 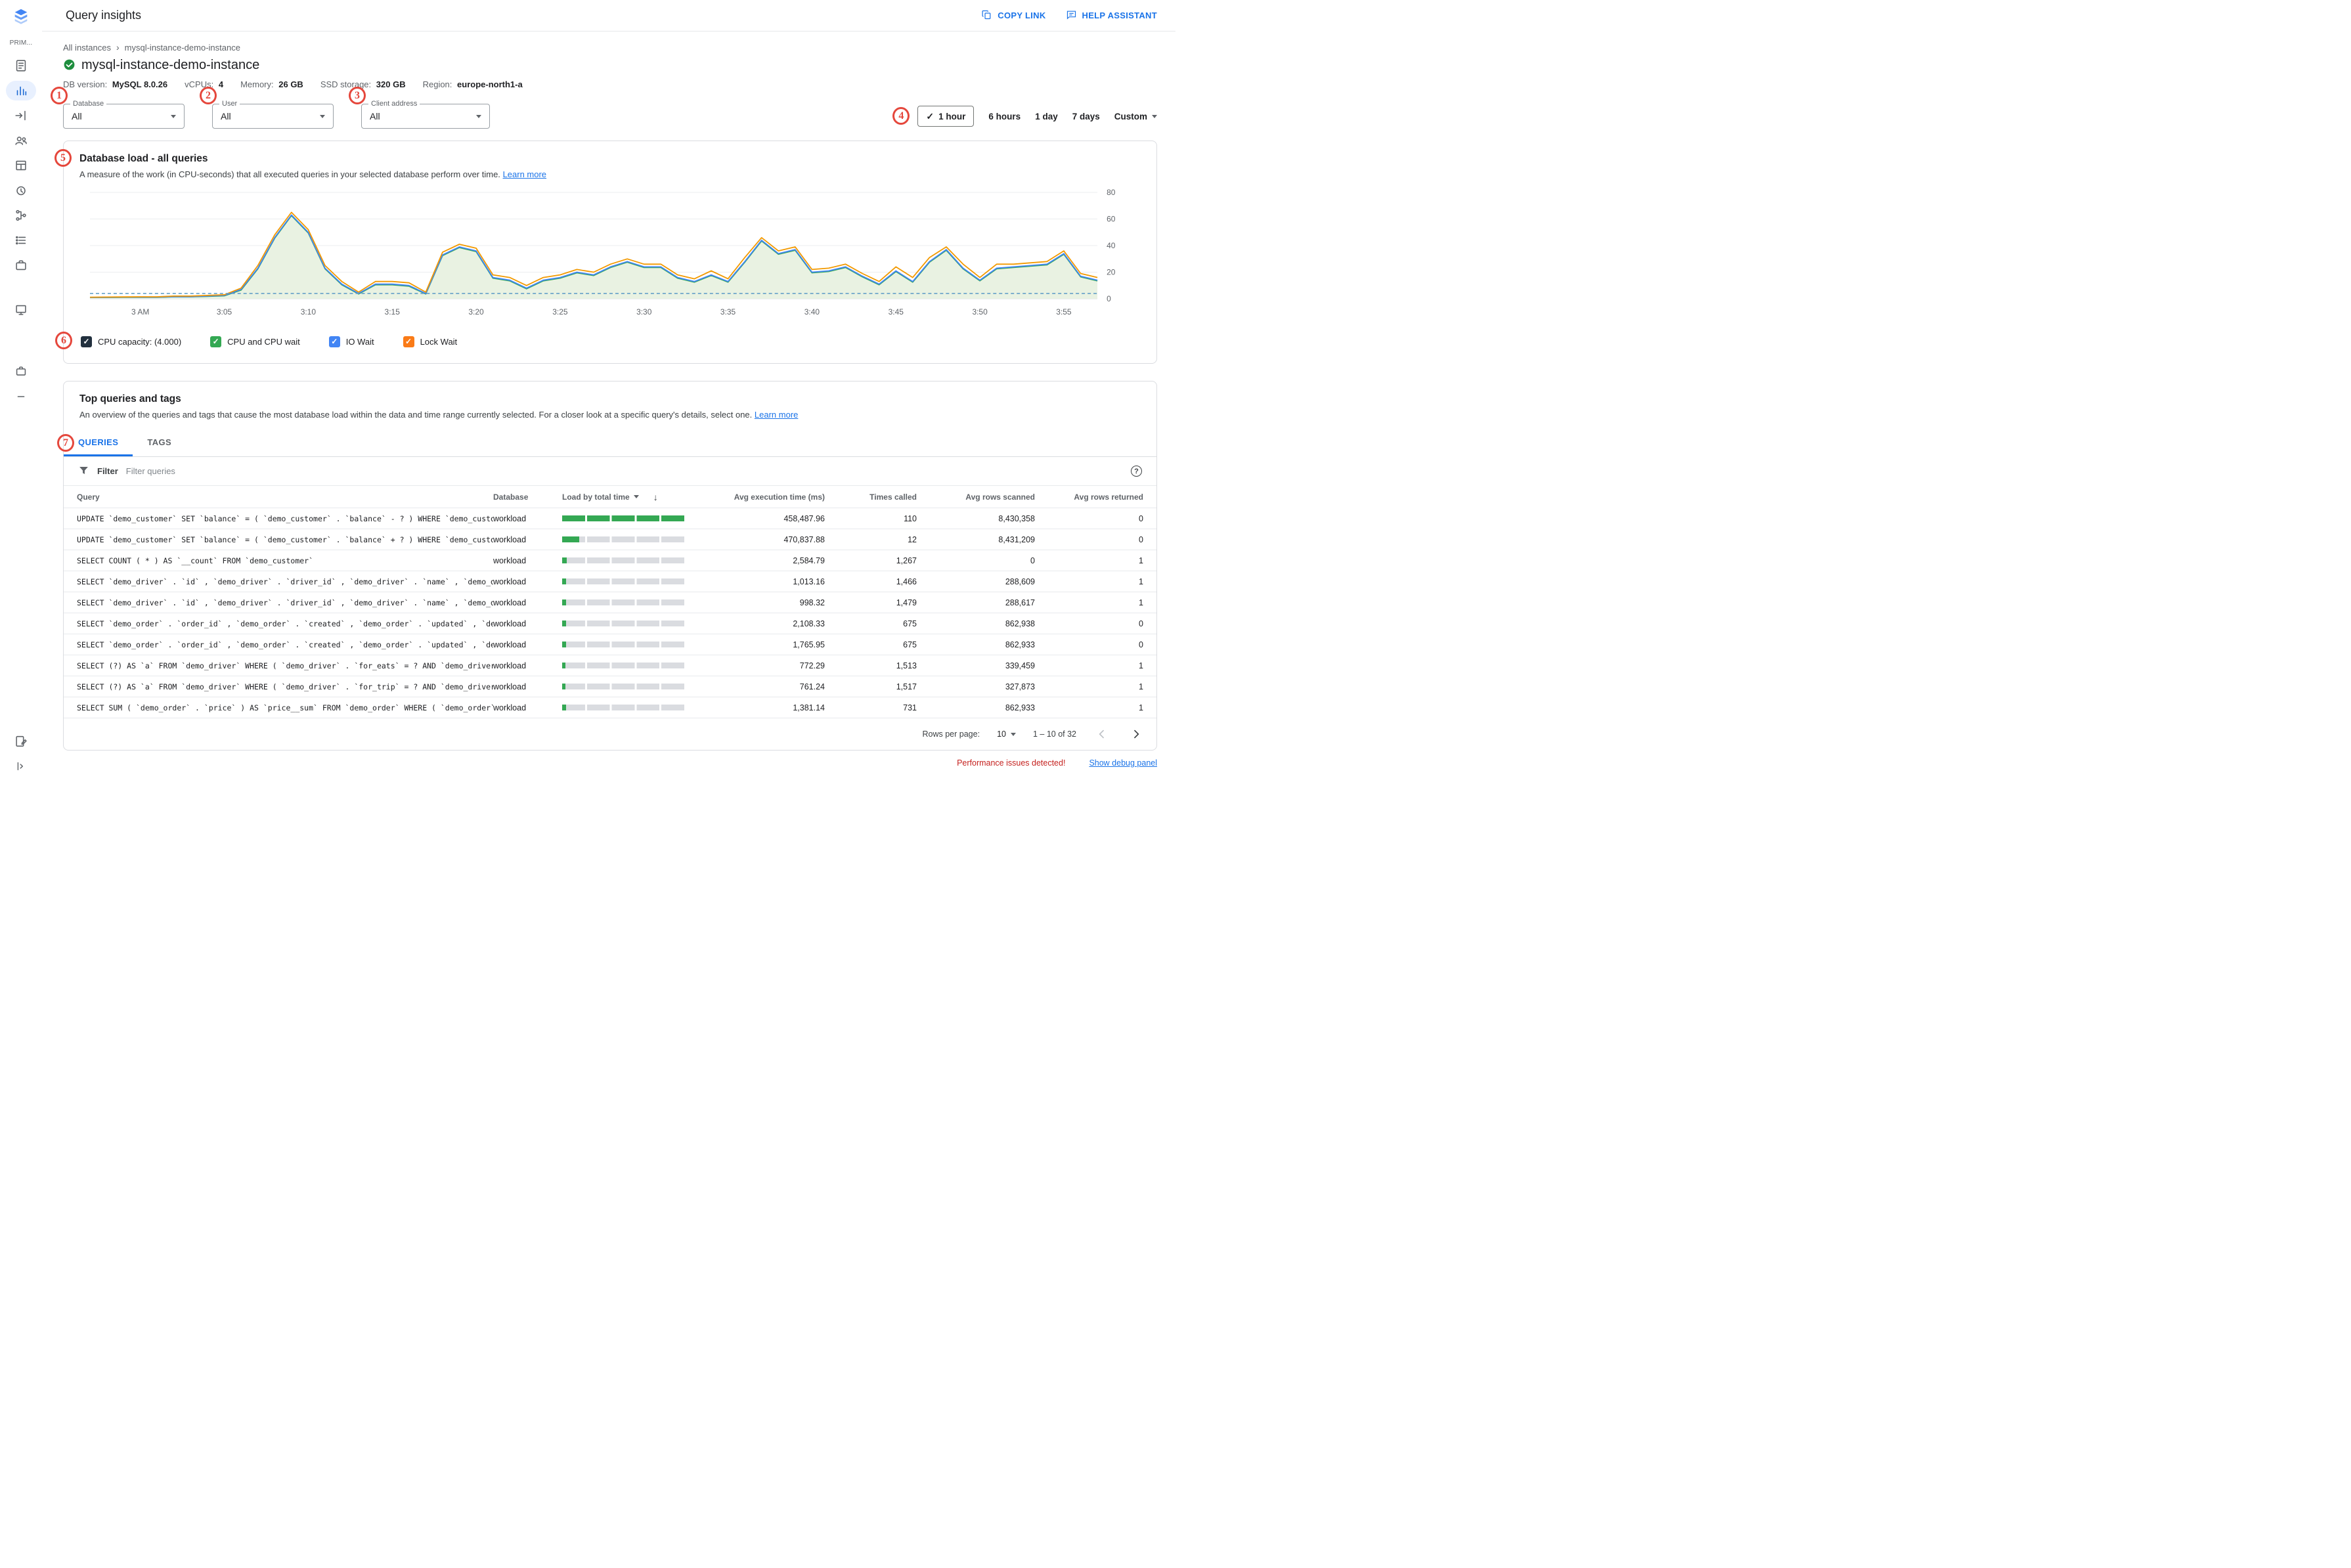 What do you see at coordinates (910, 645) in the screenshot?
I see `times-called-cell: 675` at bounding box center [910, 645].